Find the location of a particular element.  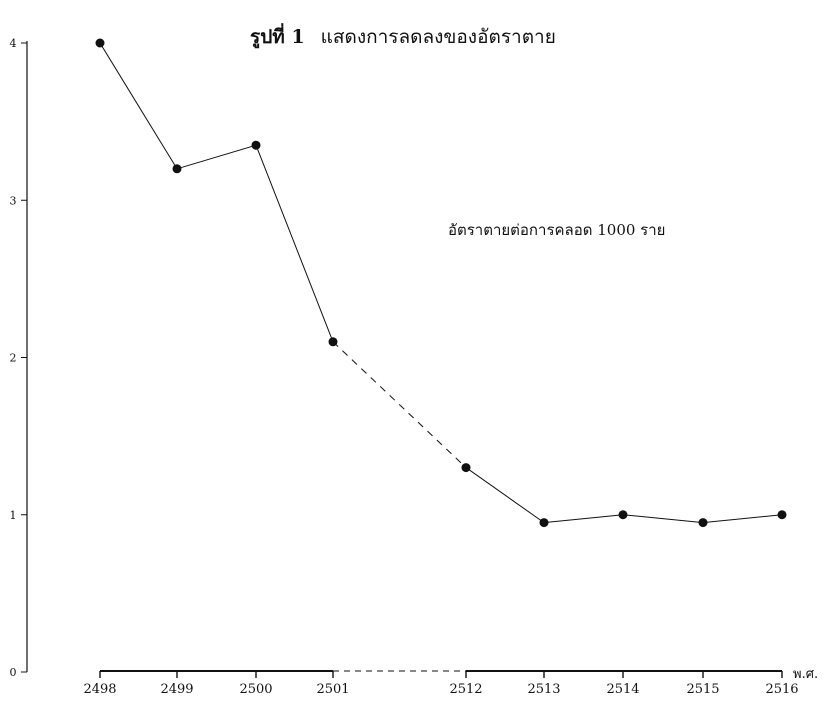

x-tick-label: 2501 is located at coordinates (332, 689).